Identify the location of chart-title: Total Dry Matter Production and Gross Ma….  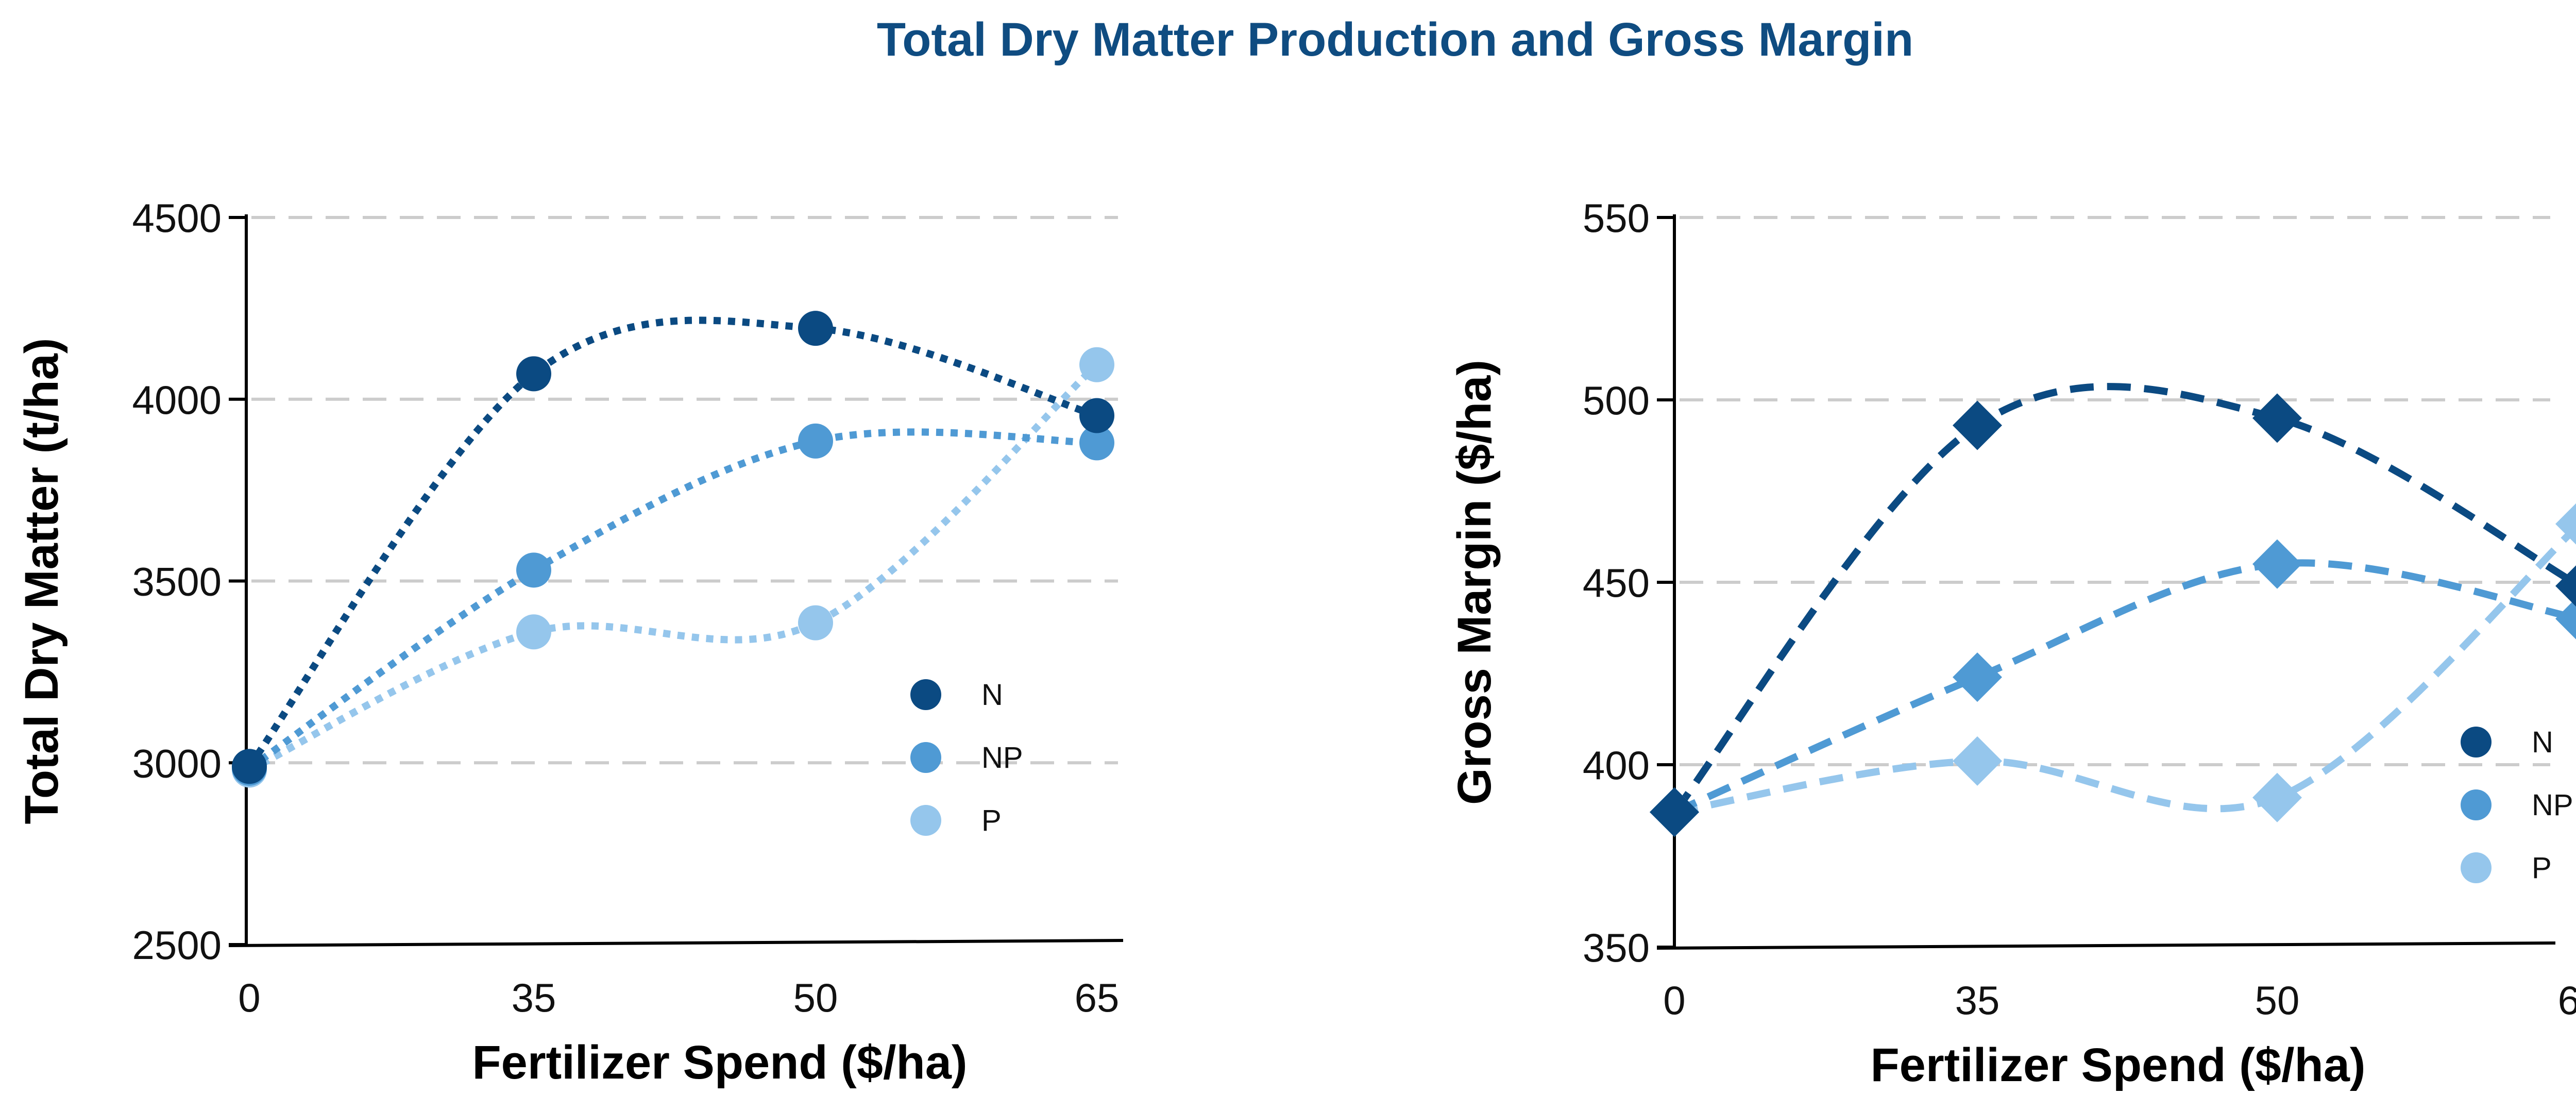
(1395, 39).